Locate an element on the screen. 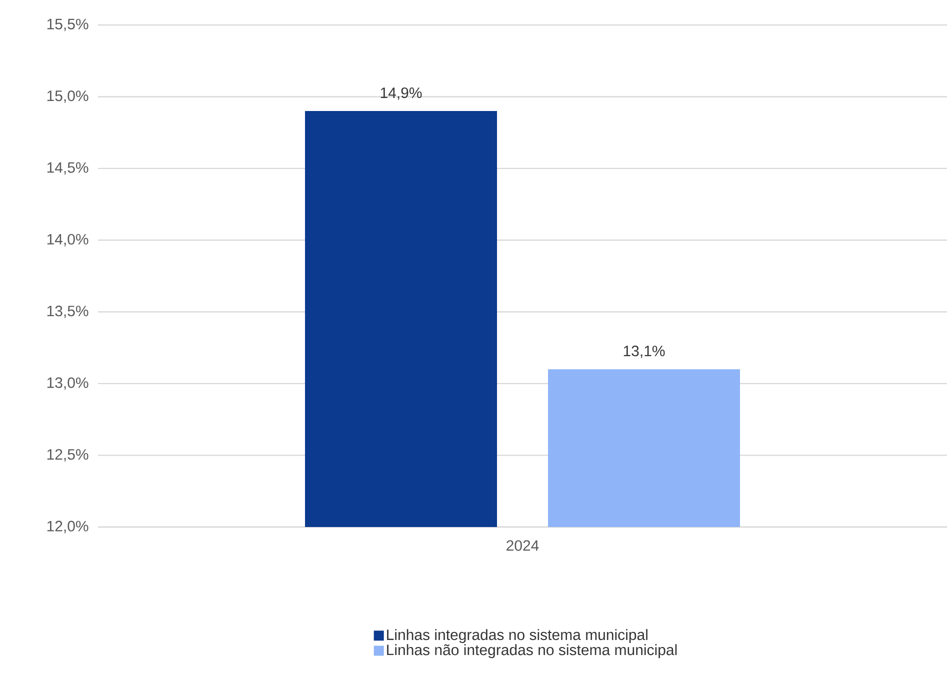 The image size is (947, 677). data-label: 13,1% is located at coordinates (644, 352).